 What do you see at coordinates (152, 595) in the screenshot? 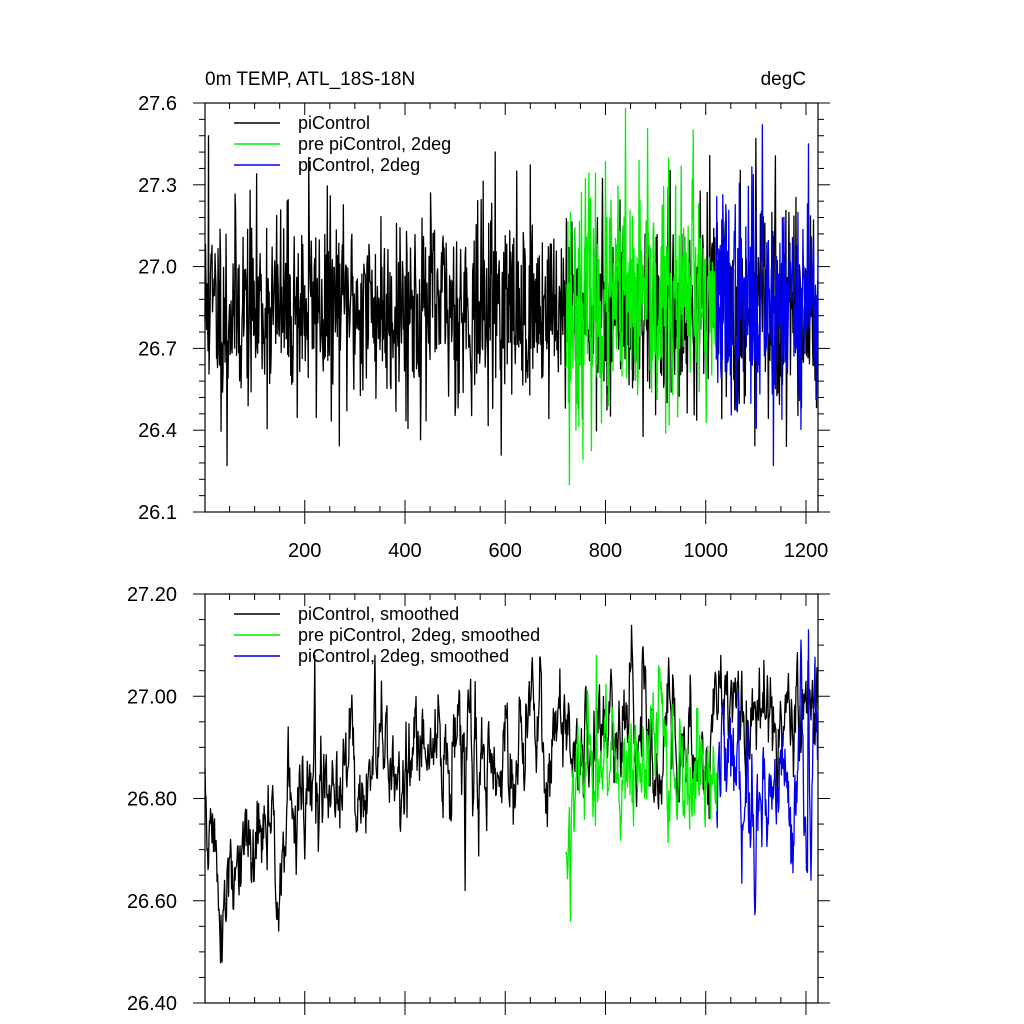
I see `bottom-y-tick-label: 27.20` at bounding box center [152, 595].